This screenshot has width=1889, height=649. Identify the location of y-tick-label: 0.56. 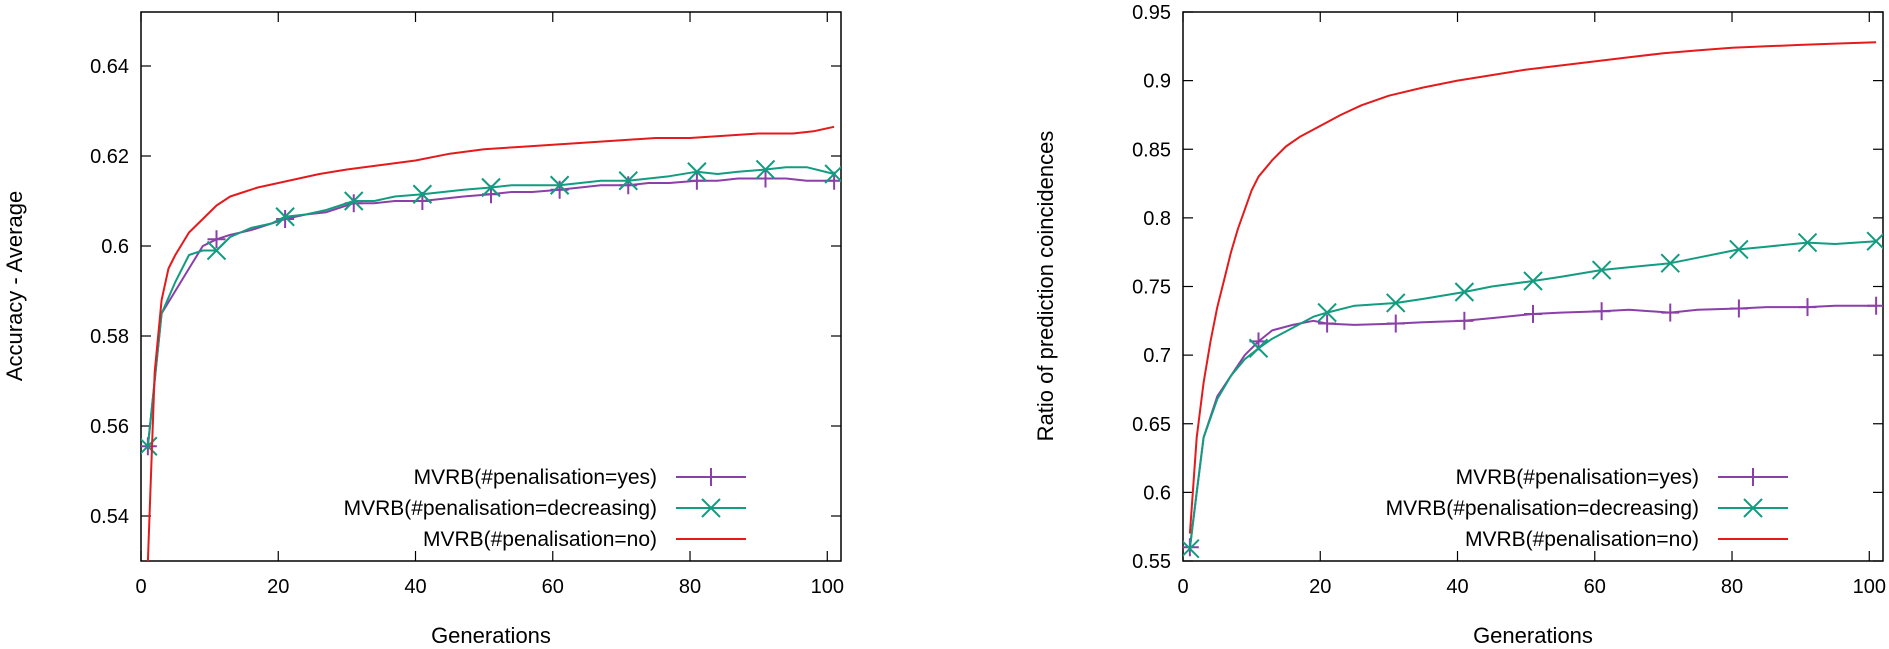
(109, 427).